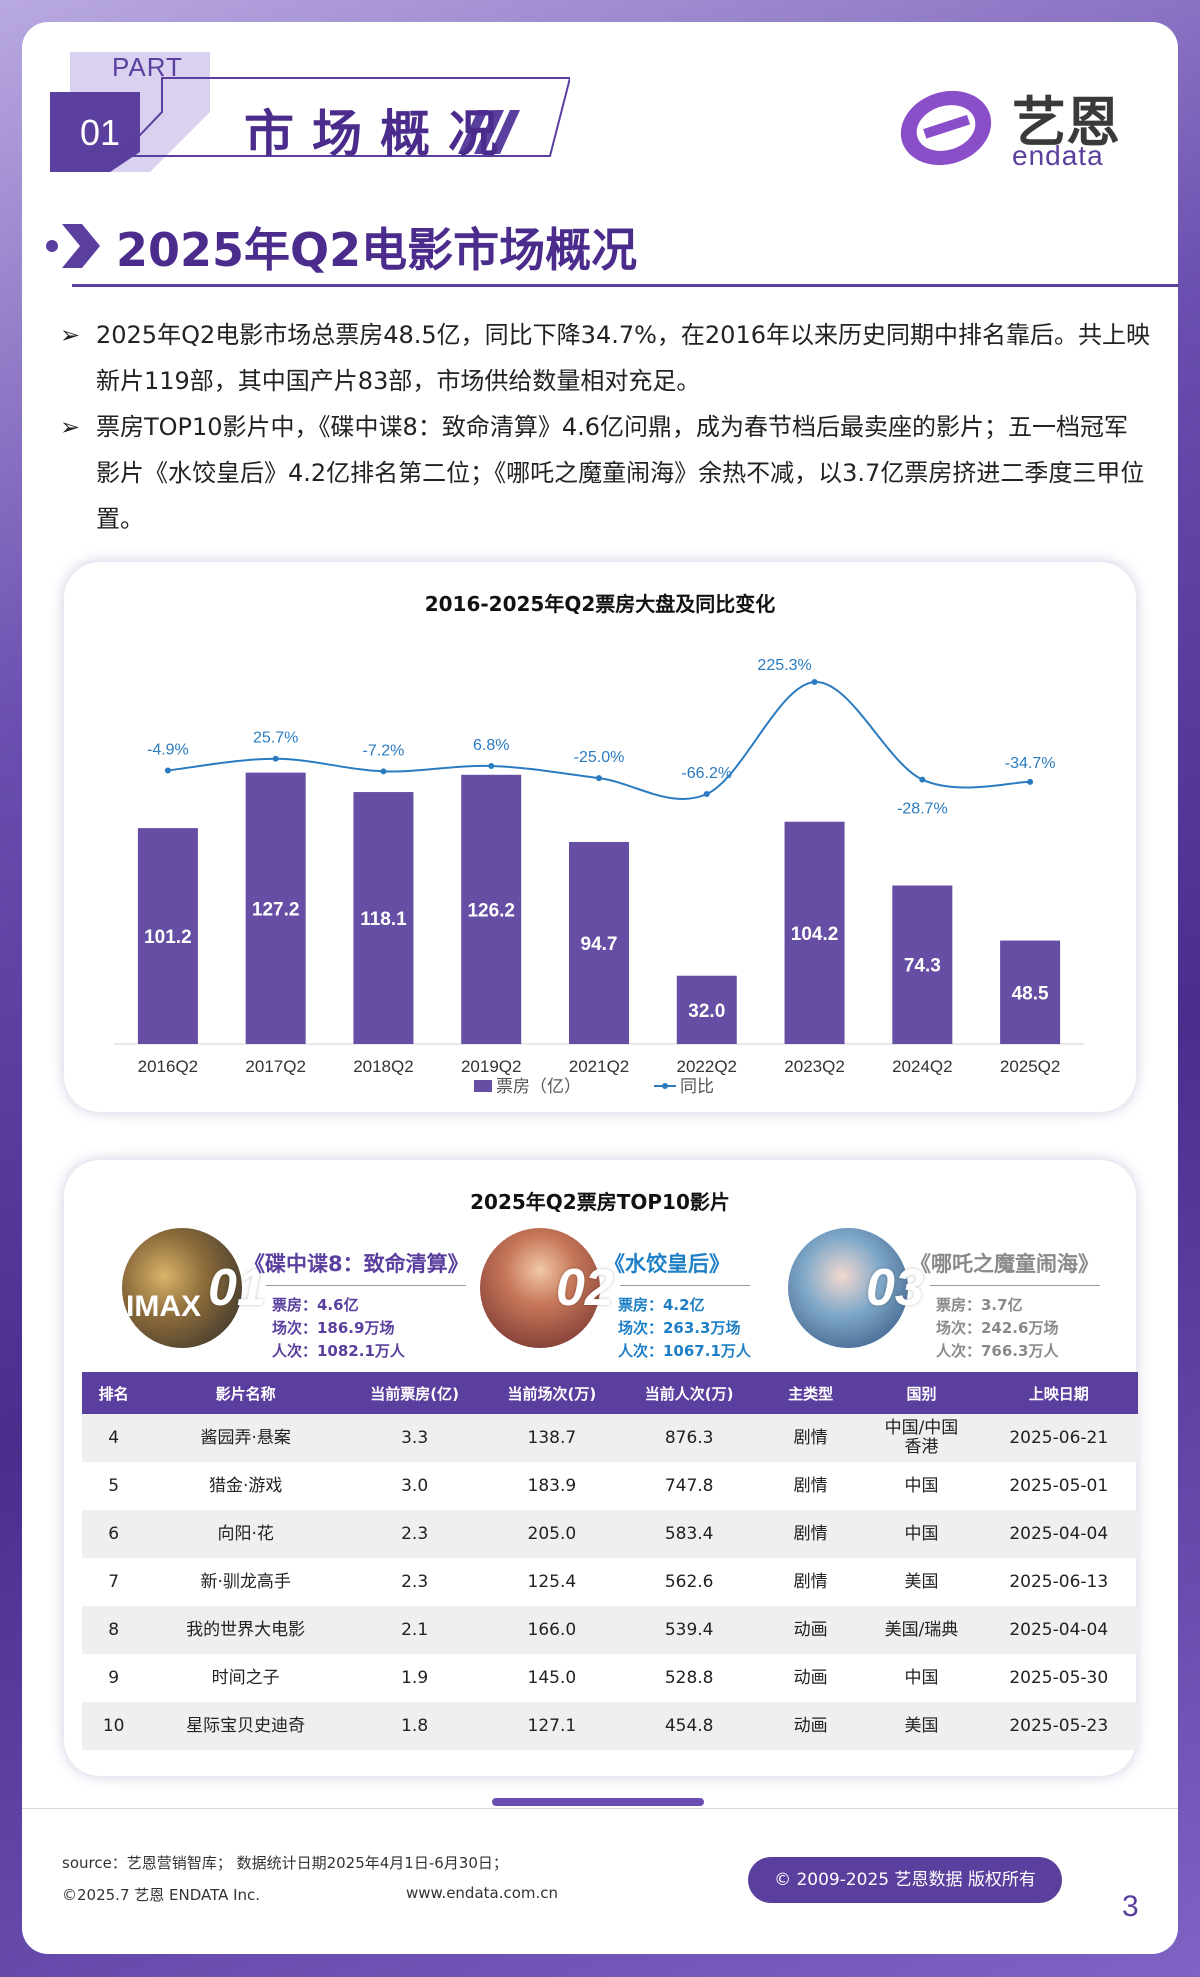  Describe the element at coordinates (1030, 1066) in the screenshot. I see `x-tick-label: 2025Q2` at that location.